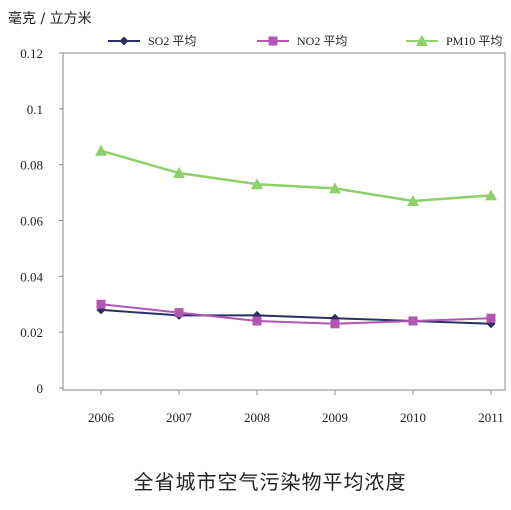 The width and height of the screenshot is (511, 510). I want to click on x-tick-label: 2007, so click(179, 417).